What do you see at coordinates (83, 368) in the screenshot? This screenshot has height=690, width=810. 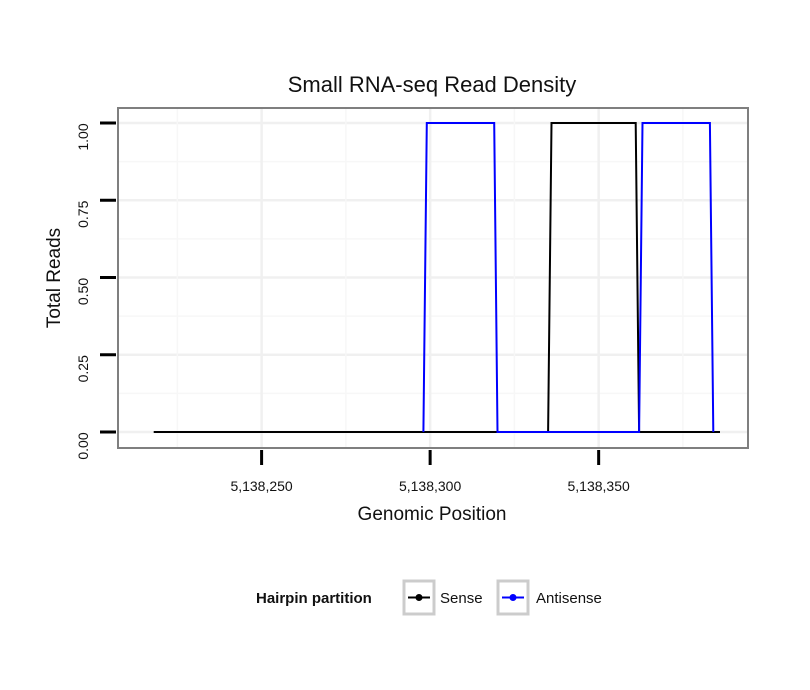 I see `y-tick-label: 0.25` at bounding box center [83, 368].